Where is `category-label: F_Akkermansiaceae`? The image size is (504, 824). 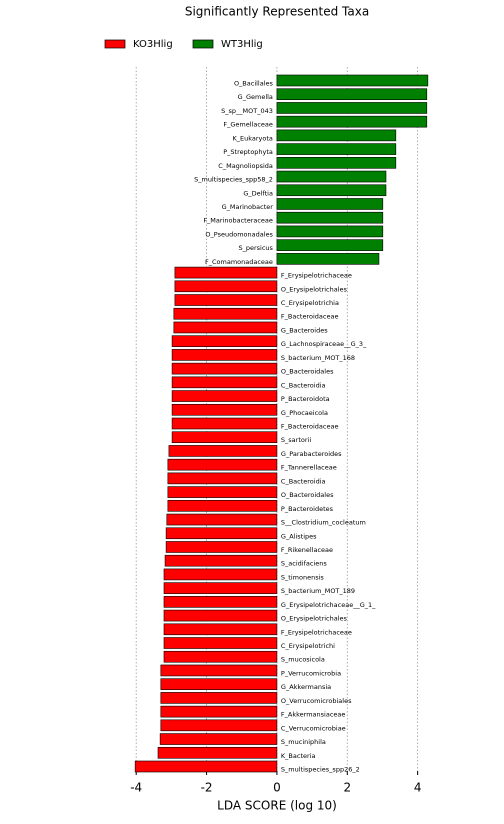 category-label: F_Akkermansiaceae is located at coordinates (313, 715).